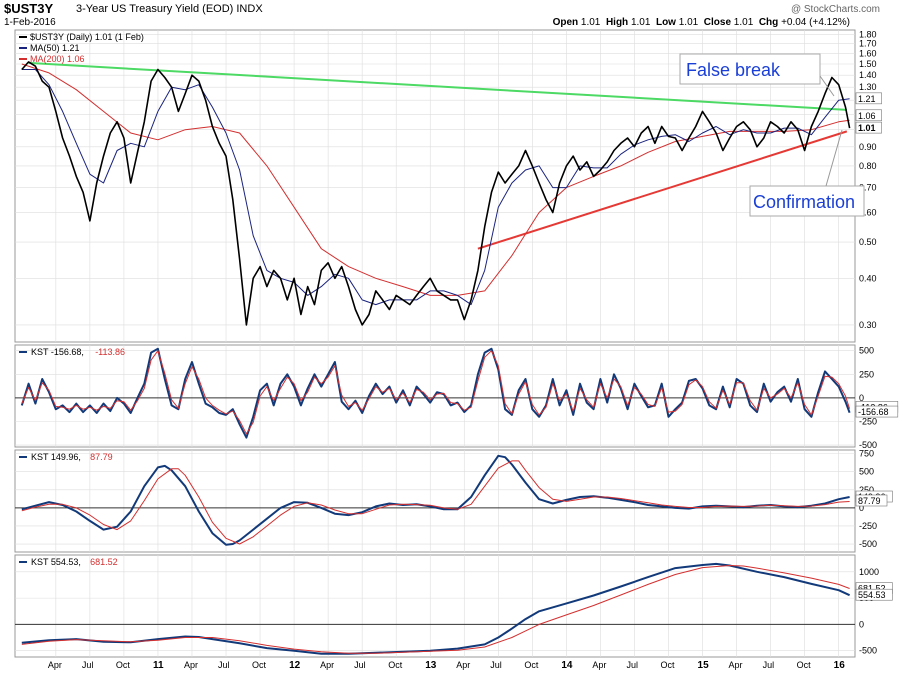 This screenshot has height=675, width=900. What do you see at coordinates (662, 190) in the screenshot?
I see `red-trendline` at bounding box center [662, 190].